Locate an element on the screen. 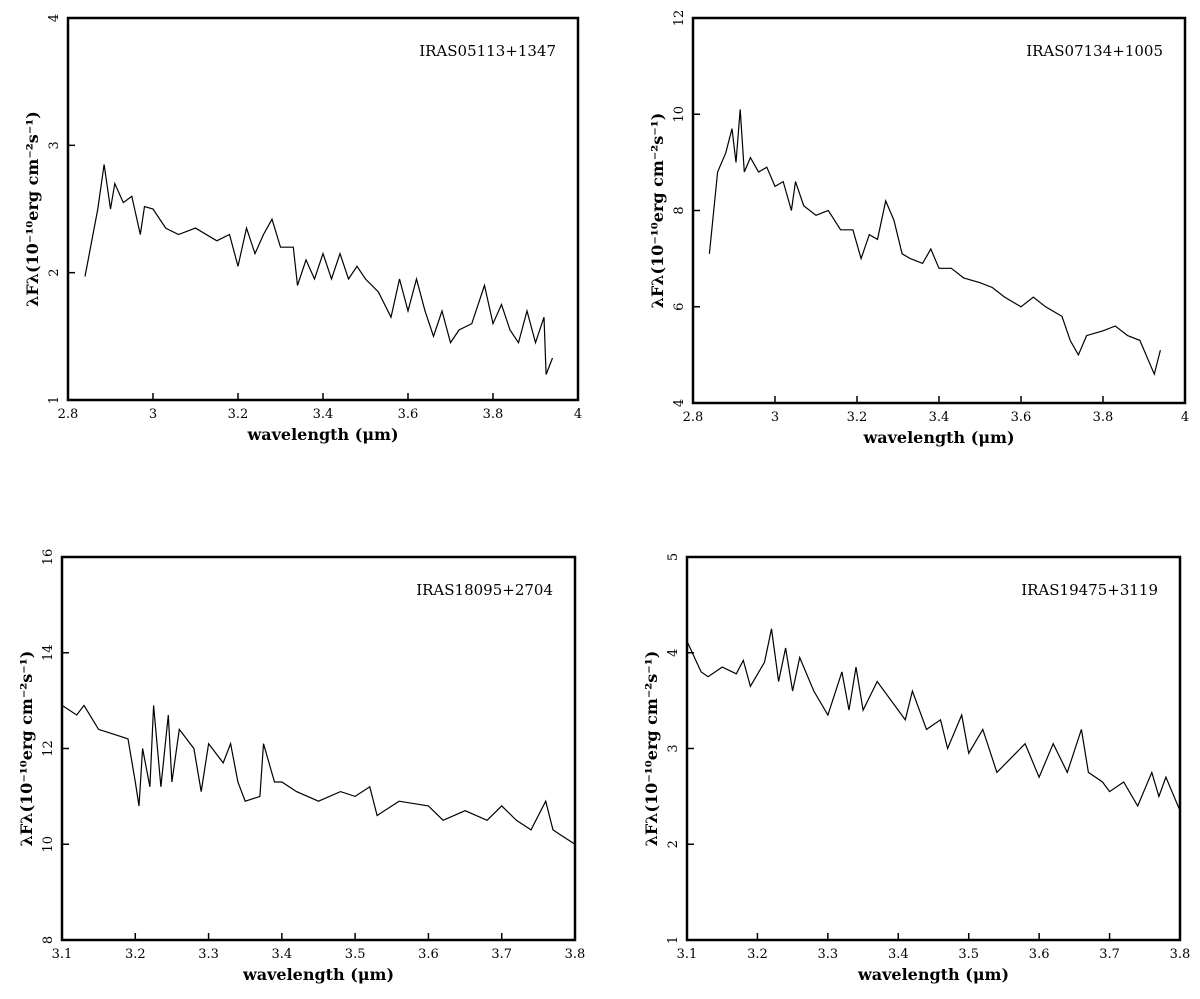 The height and width of the screenshot is (999, 1200). y-tick-label: 5 is located at coordinates (673, 557).